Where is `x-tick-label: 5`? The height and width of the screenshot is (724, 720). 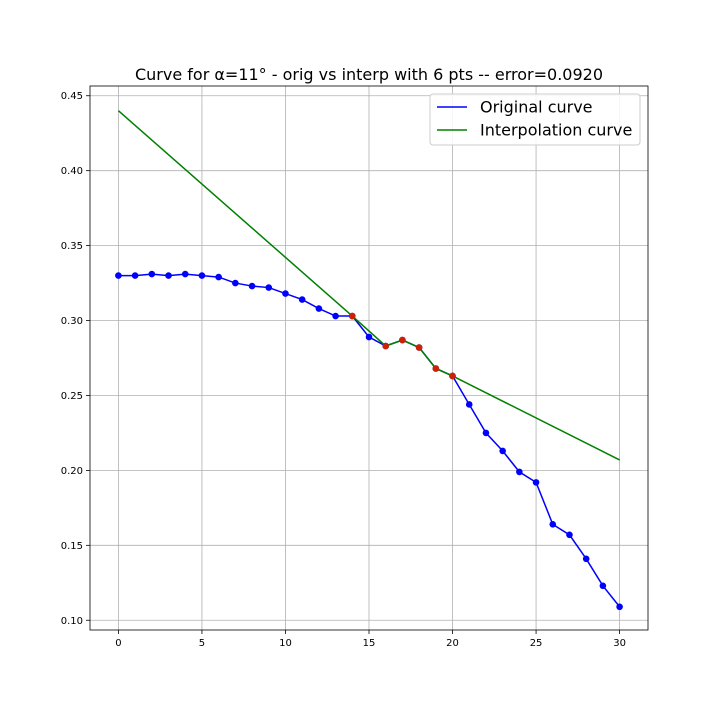 x-tick-label: 5 is located at coordinates (202, 643).